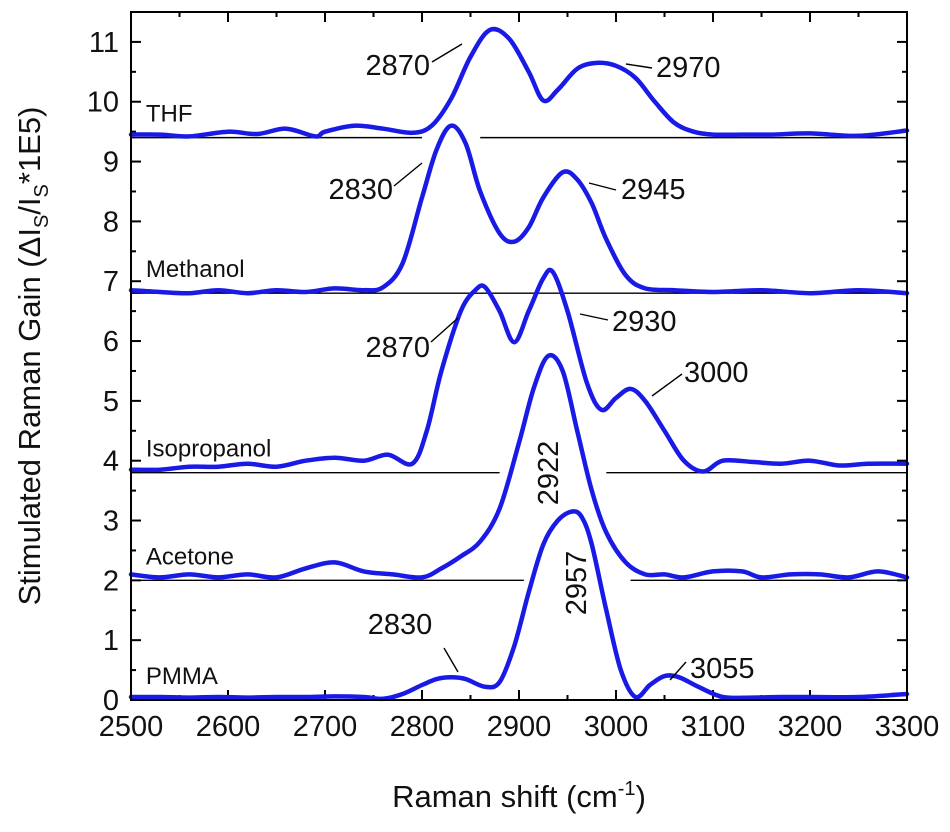 This screenshot has height=832, width=950. Describe the element at coordinates (577, 583) in the screenshot. I see `peak-label-2957: 2957` at that location.